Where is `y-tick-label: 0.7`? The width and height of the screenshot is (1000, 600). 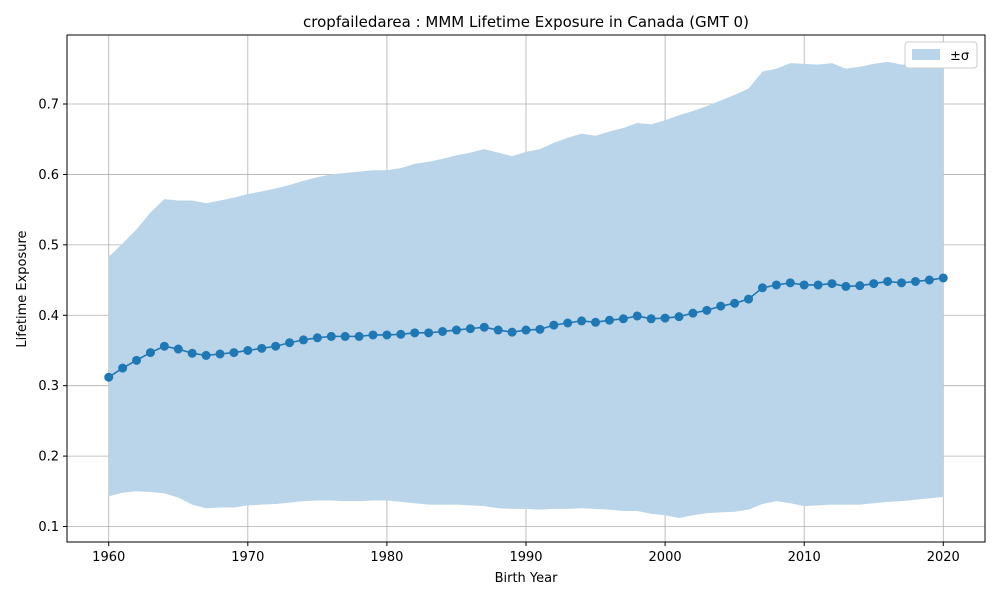
y-tick-label: 0.7 is located at coordinates (48, 105).